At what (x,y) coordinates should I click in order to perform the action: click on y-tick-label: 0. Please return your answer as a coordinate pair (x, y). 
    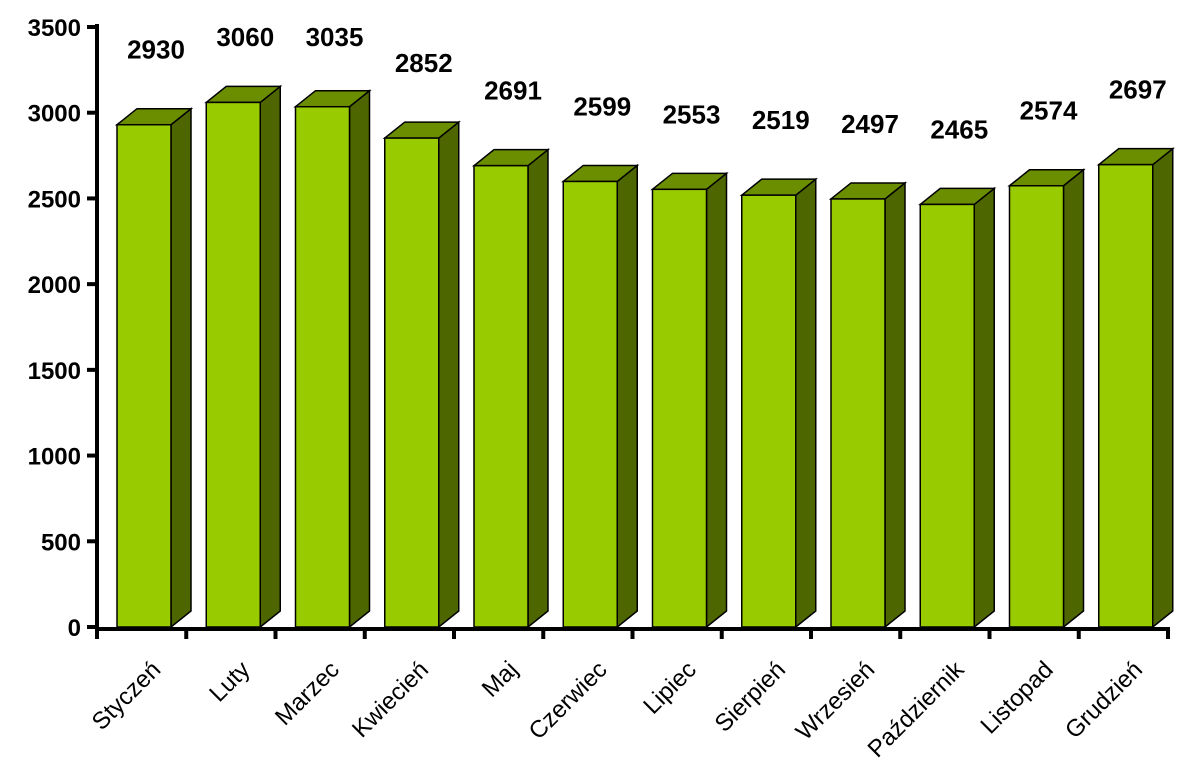
    Looking at the image, I should click on (74, 628).